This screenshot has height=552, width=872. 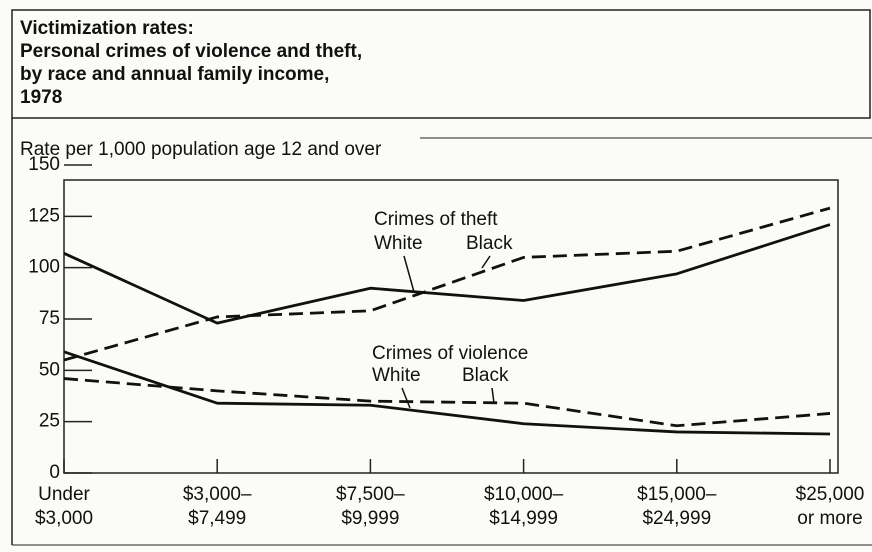 What do you see at coordinates (49, 421) in the screenshot?
I see `y-tick-label: 25` at bounding box center [49, 421].